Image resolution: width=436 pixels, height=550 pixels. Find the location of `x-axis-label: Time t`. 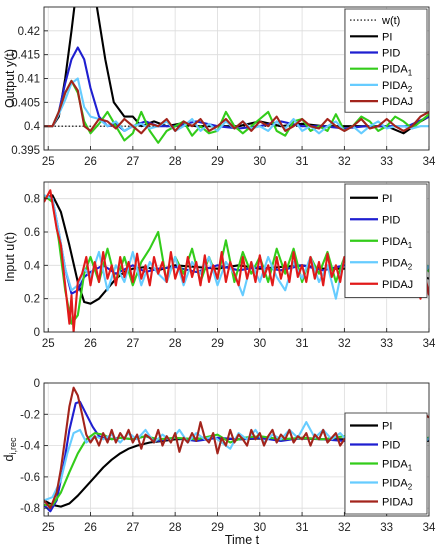

x-axis-label: Time t is located at coordinates (242, 540).